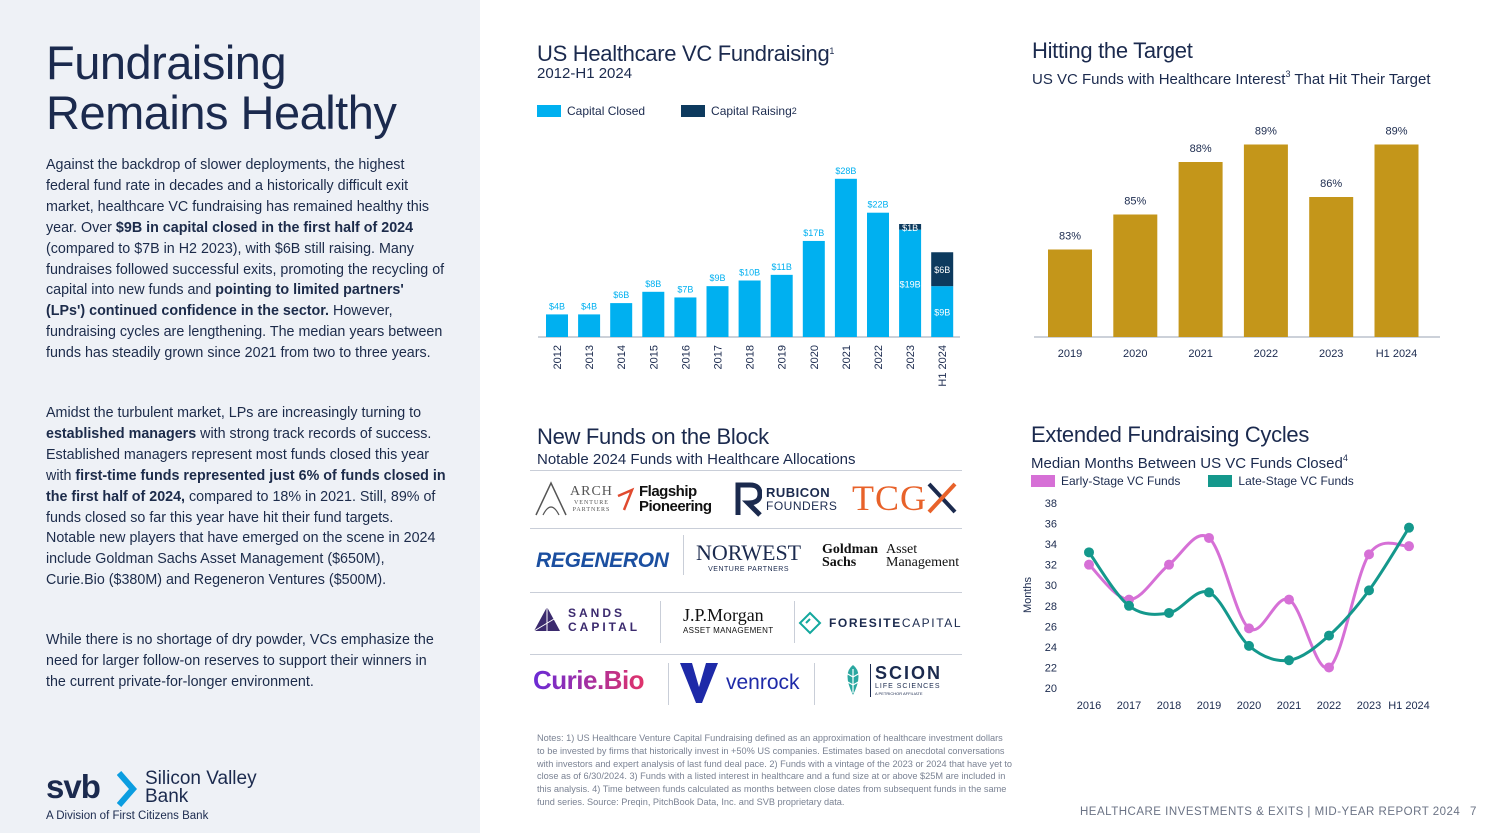  What do you see at coordinates (723, 615) in the screenshot?
I see `jpm-main: J.P.Morgan` at bounding box center [723, 615].